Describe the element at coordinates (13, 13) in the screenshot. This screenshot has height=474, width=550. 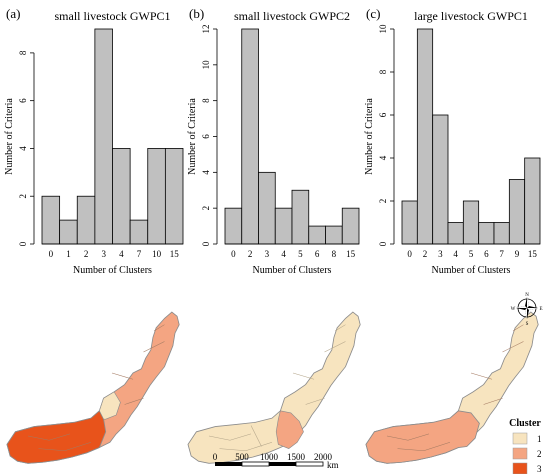
I see `panel-label: (a)` at that location.